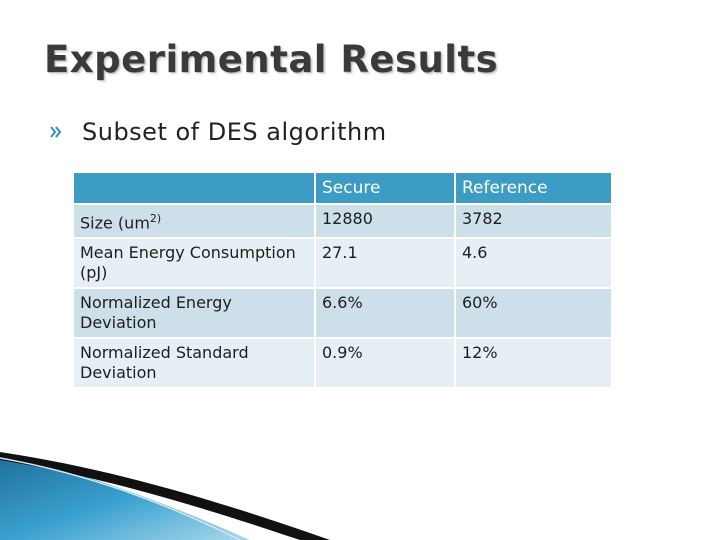 This screenshot has width=720, height=540. What do you see at coordinates (533, 363) in the screenshot?
I see `reference-value: 12%` at bounding box center [533, 363].